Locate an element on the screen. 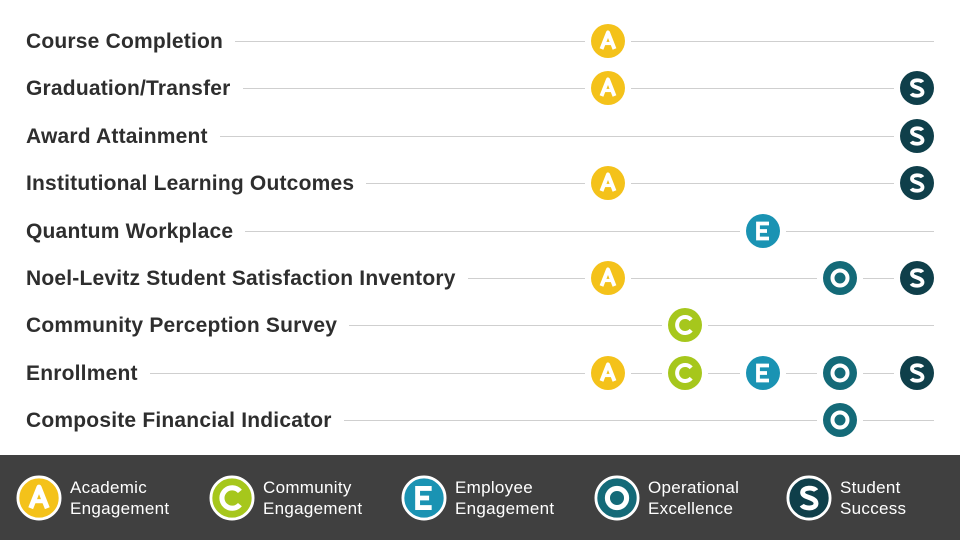  legend-item-employee: Employee Engagement is located at coordinates (493, 499).